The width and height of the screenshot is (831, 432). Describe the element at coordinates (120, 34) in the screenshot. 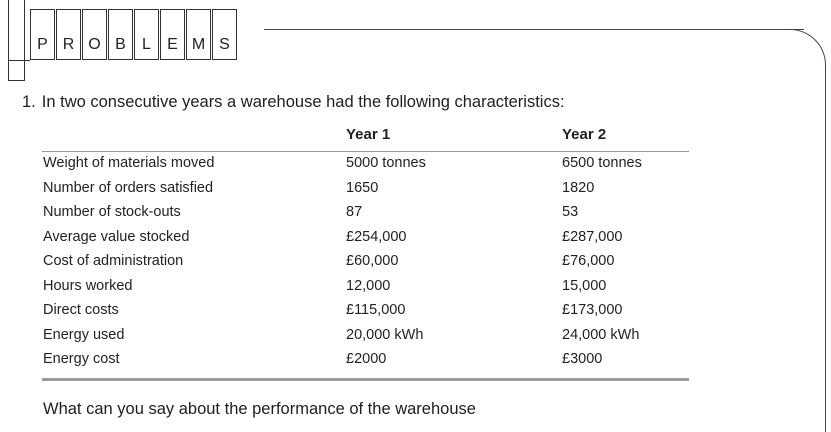

I see `heading-letter: B` at that location.